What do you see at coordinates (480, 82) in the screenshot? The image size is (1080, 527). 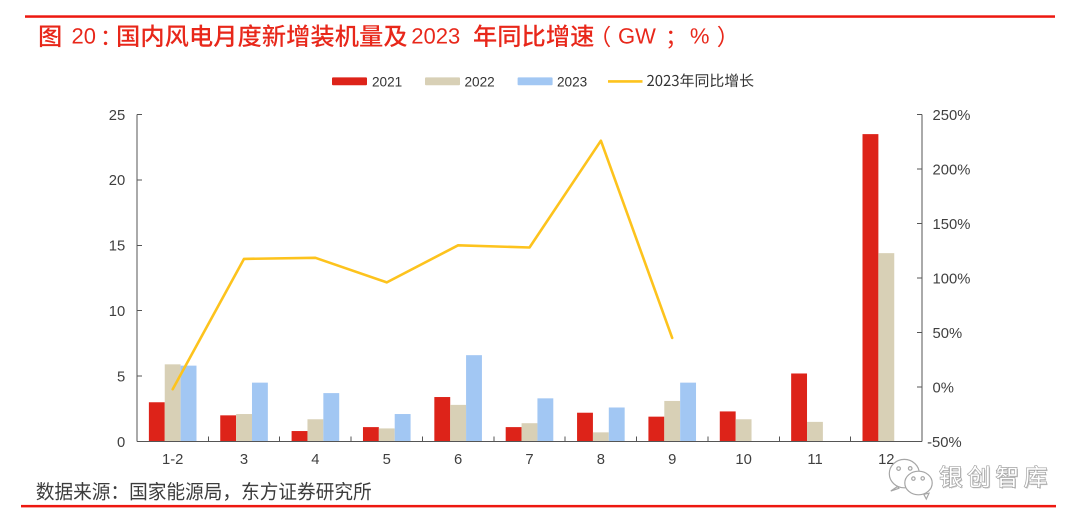 I see `svg-text: 2022` at bounding box center [480, 82].